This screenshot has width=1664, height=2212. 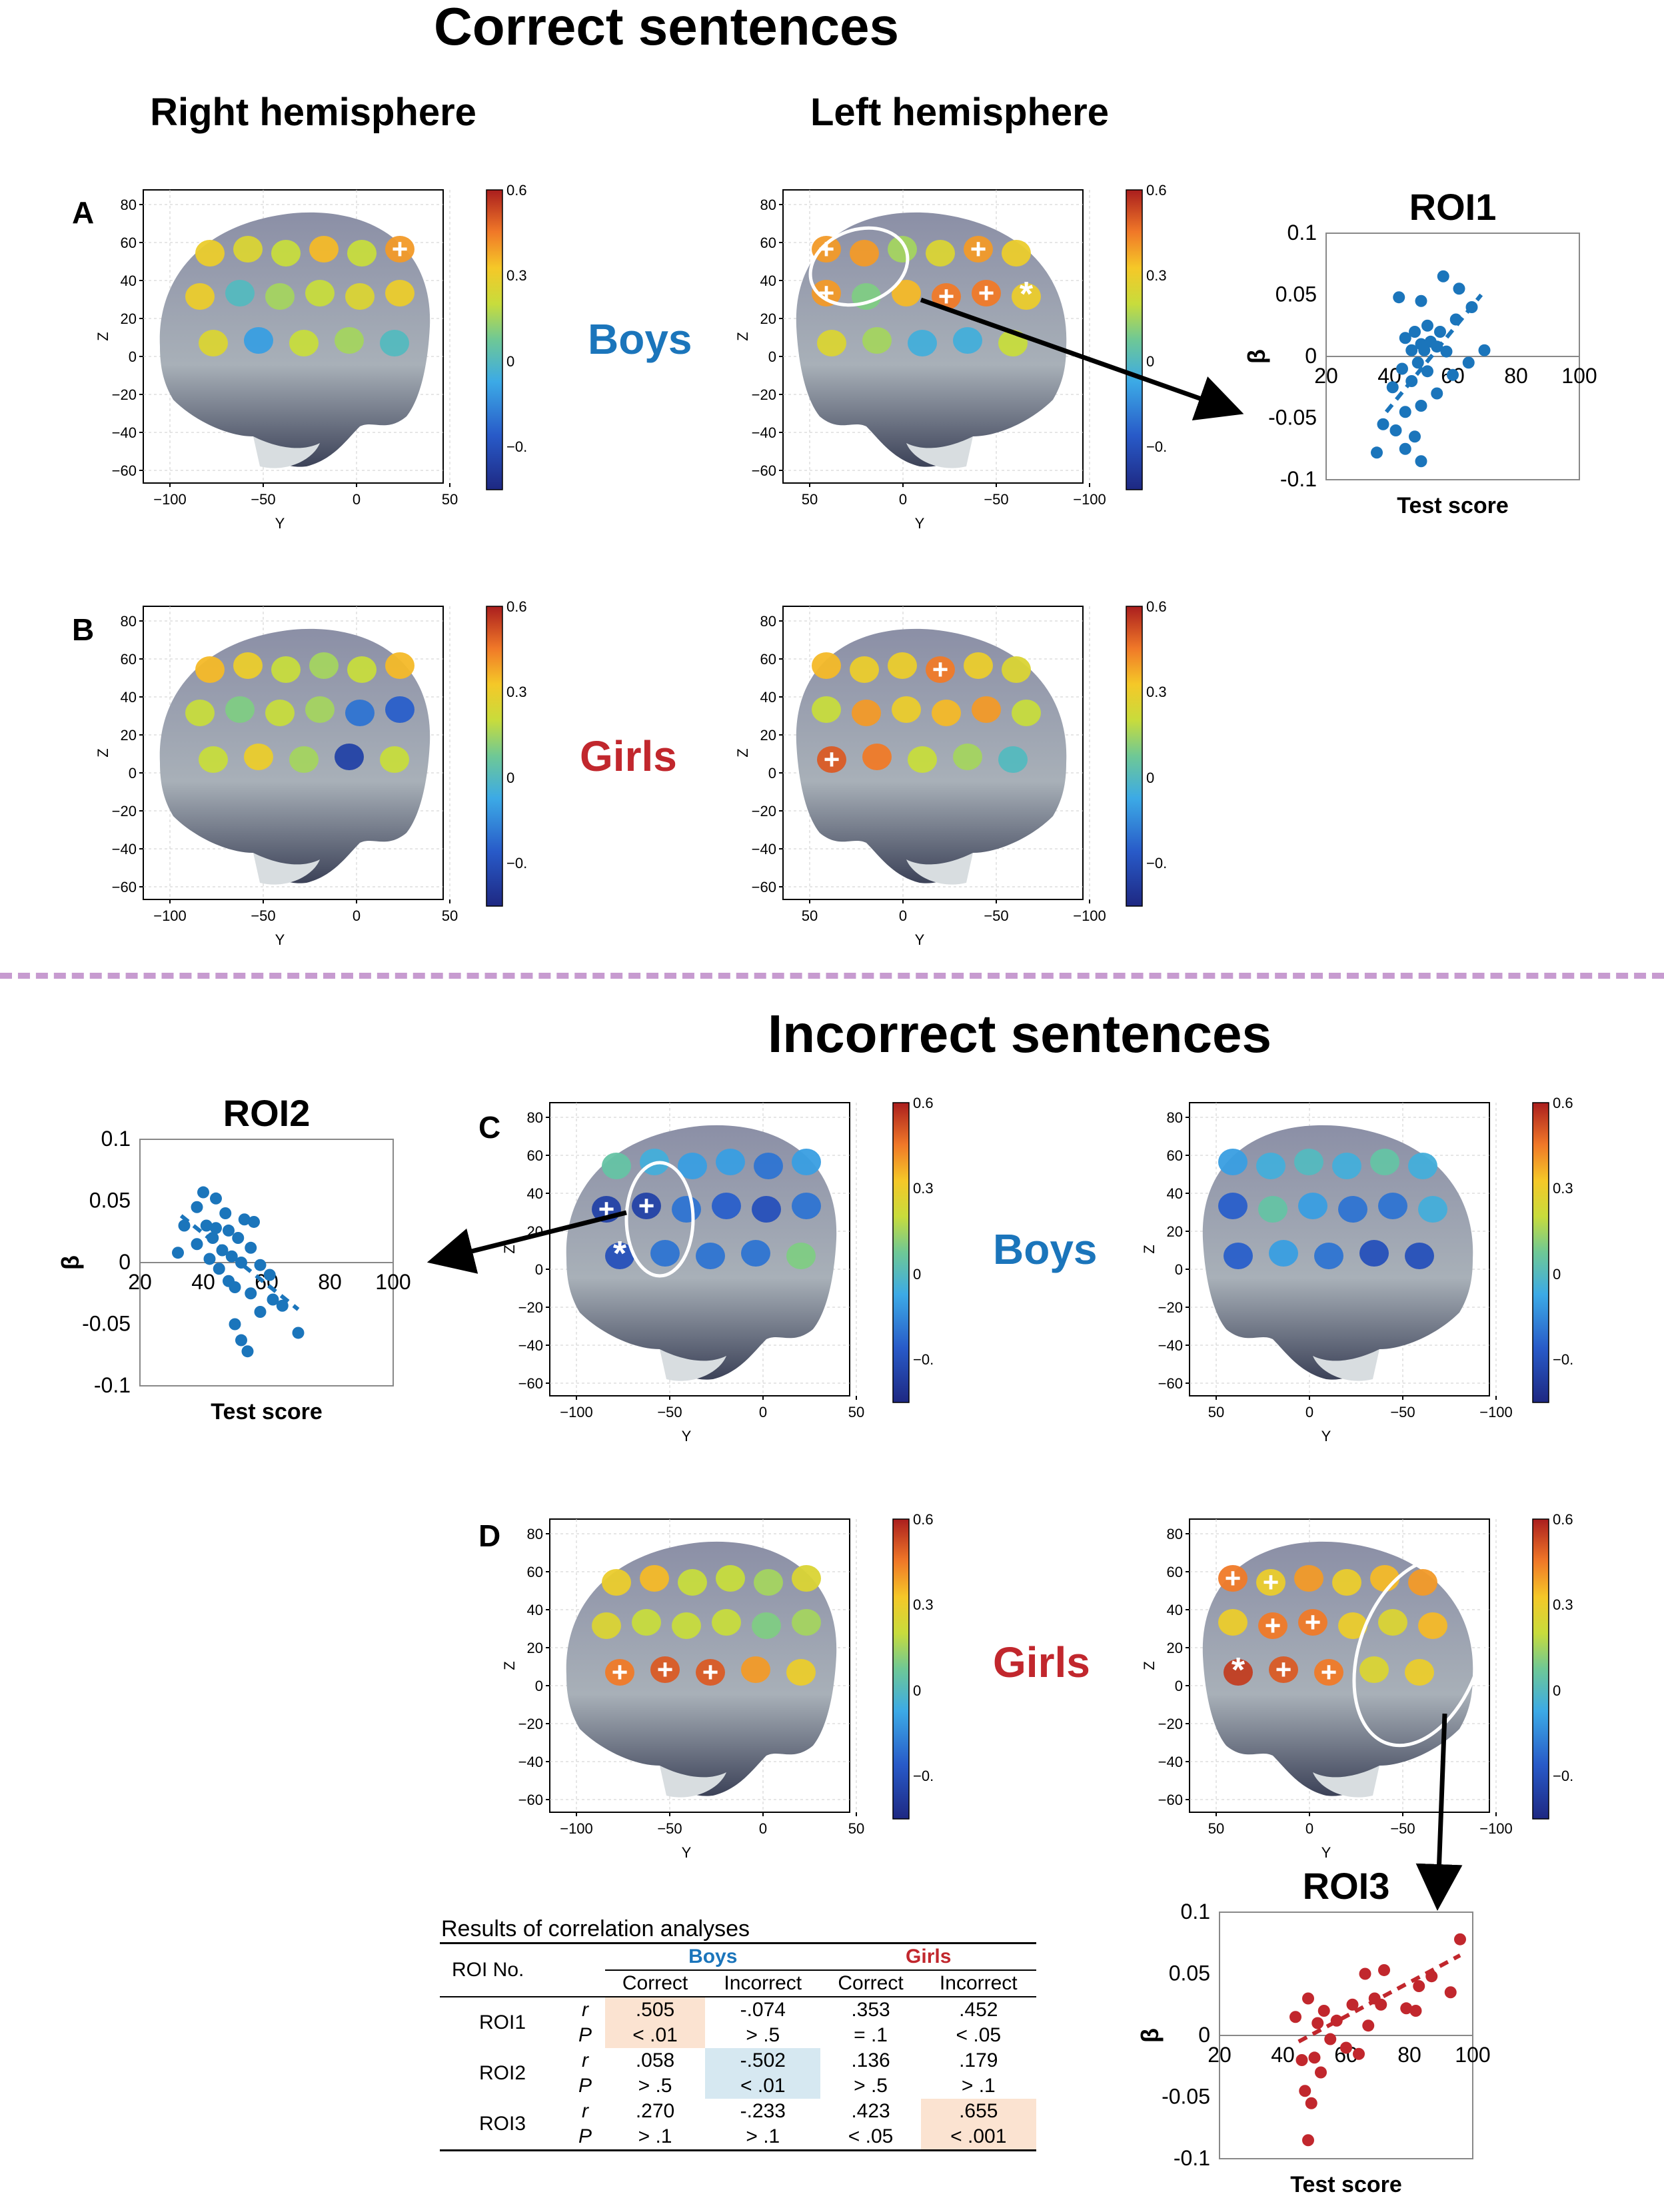 I want to click on y-tick-label: 0, so click(x=903, y=499).